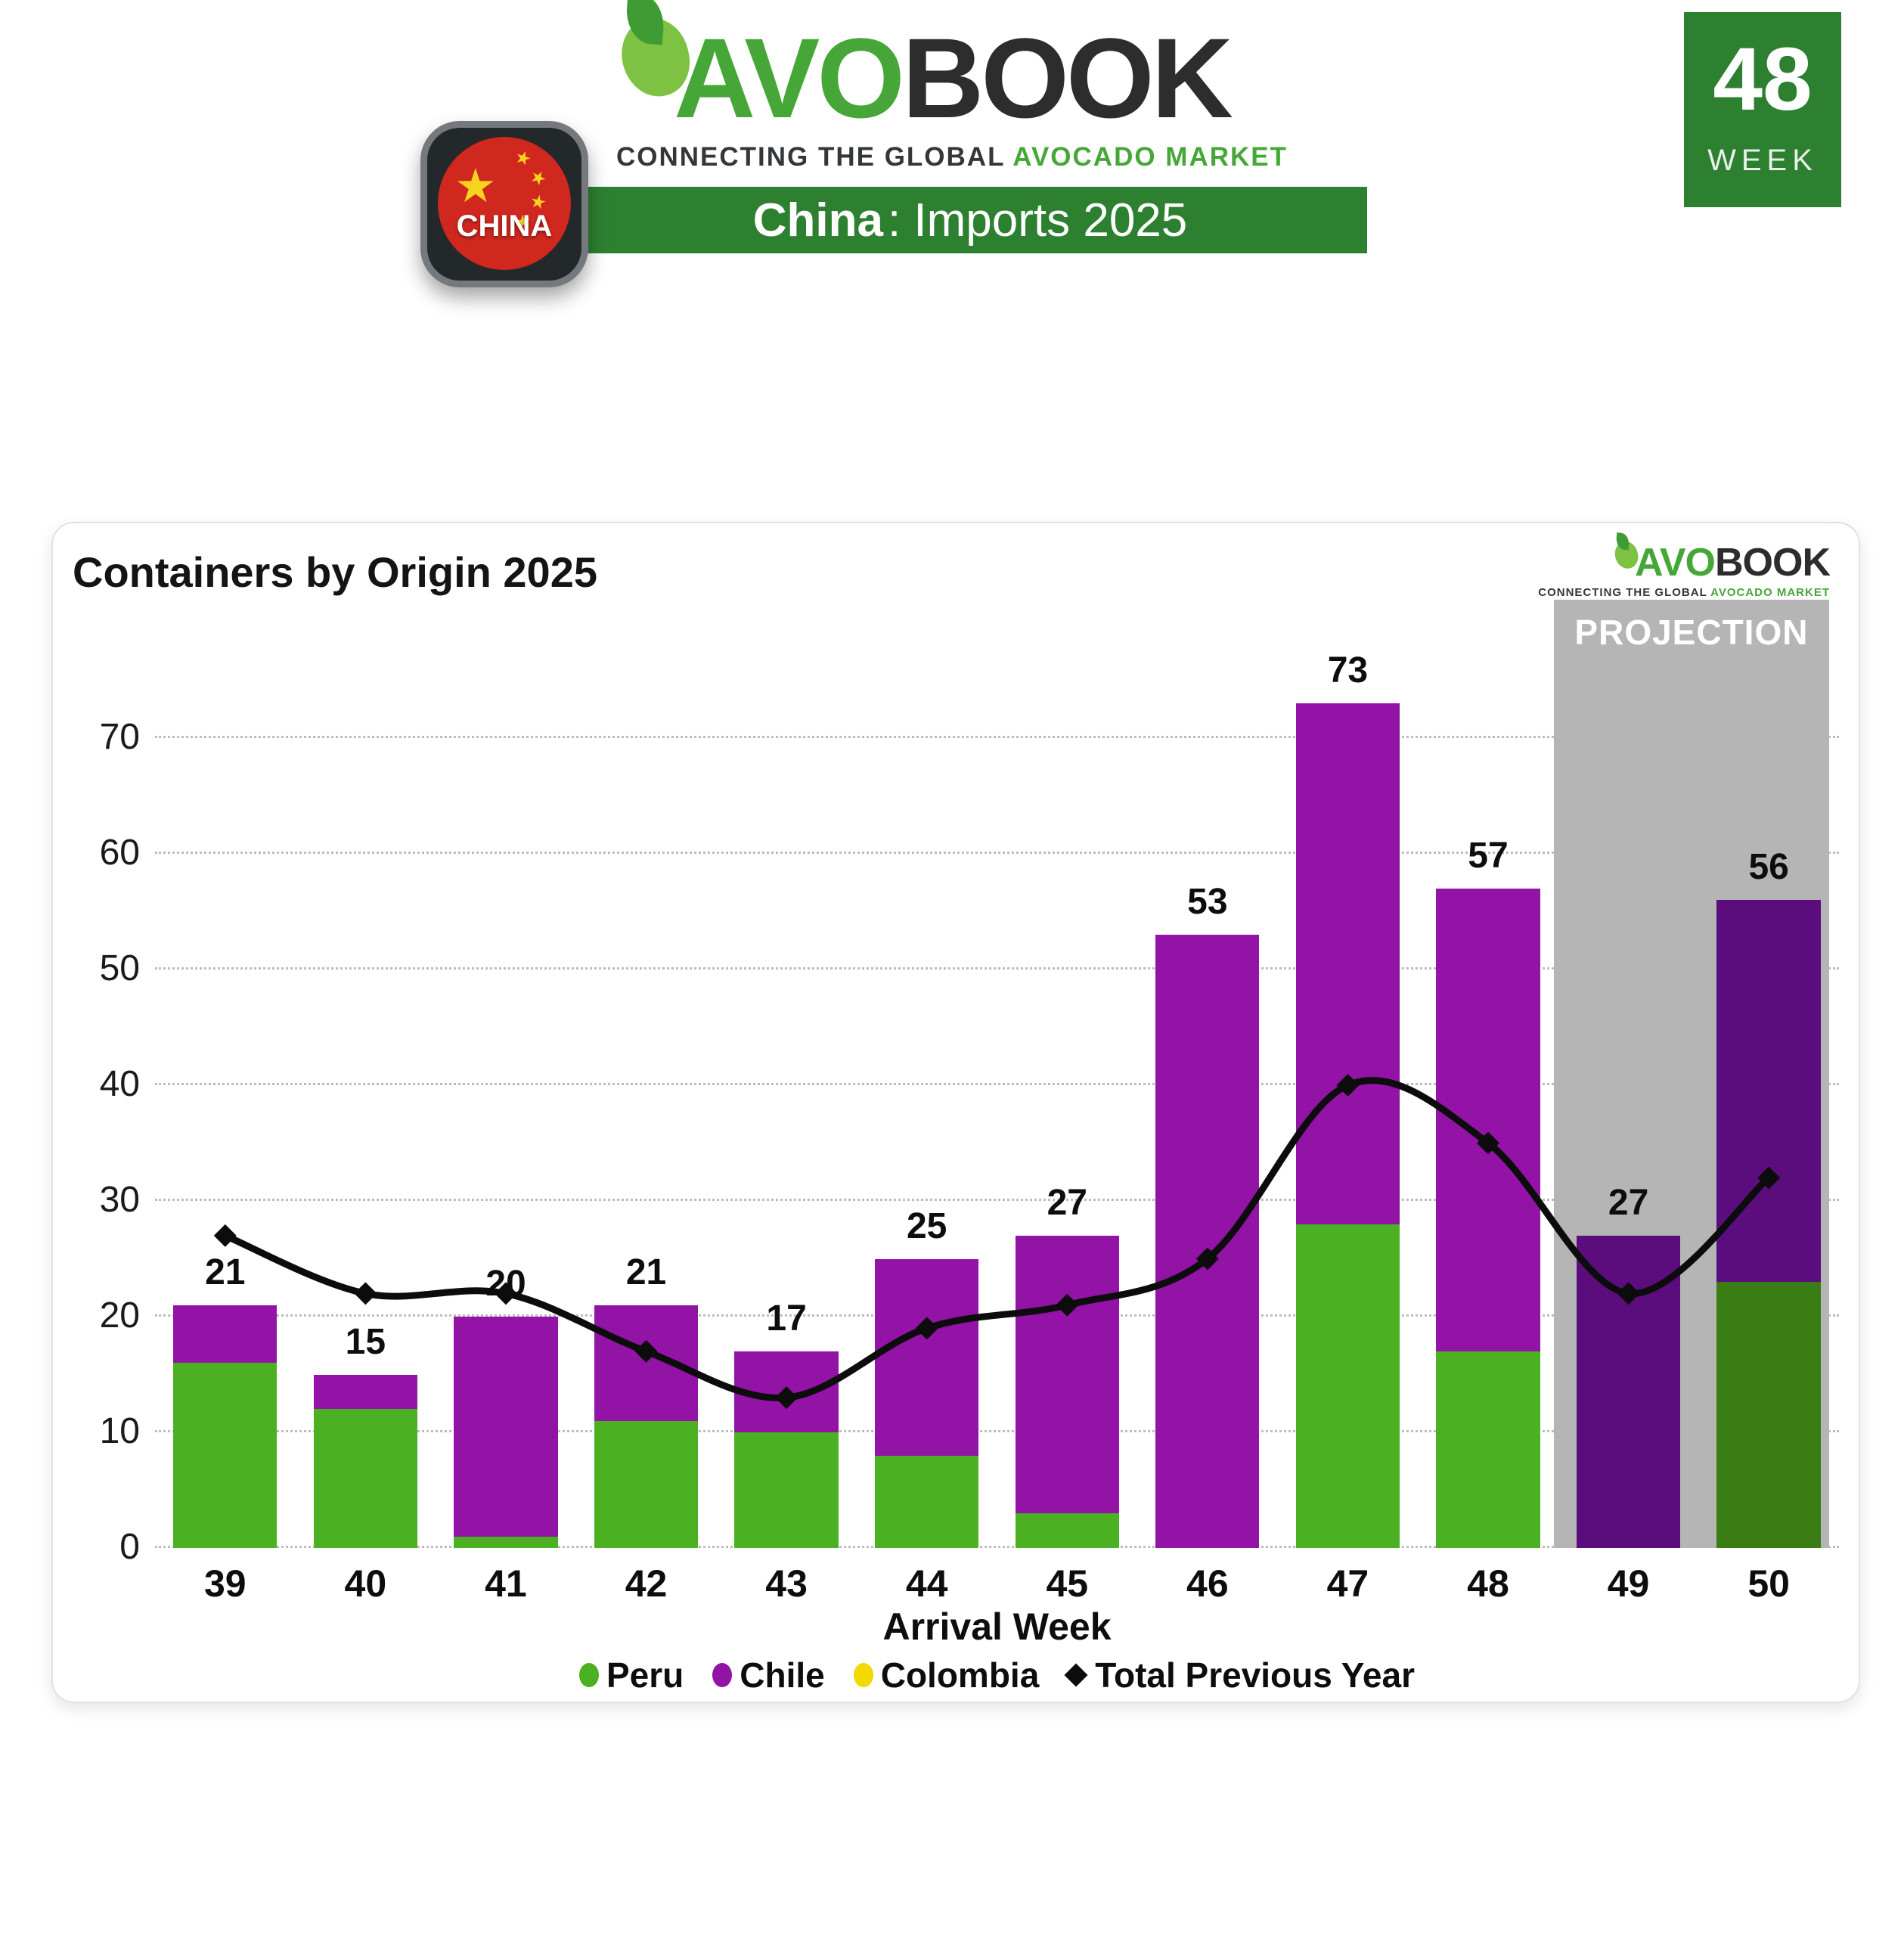 Image resolution: width=1904 pixels, height=1936 pixels. Describe the element at coordinates (225, 1131) in the screenshot. I see `column-week-39: 21 39` at that location.